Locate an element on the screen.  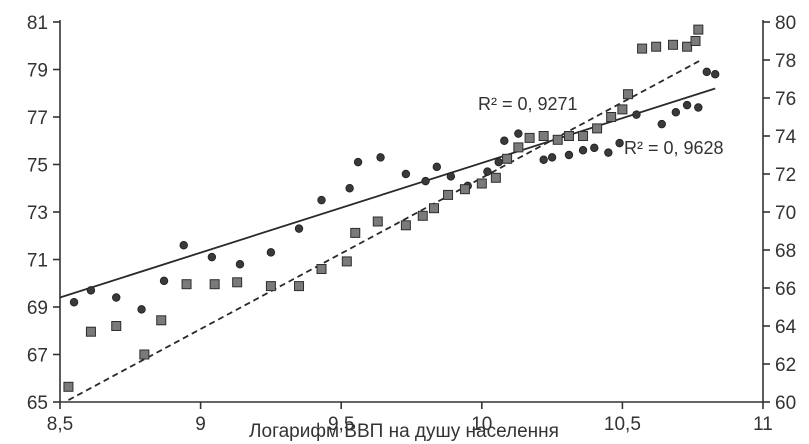
left-tick-label: 75 is located at coordinates (37, 166).